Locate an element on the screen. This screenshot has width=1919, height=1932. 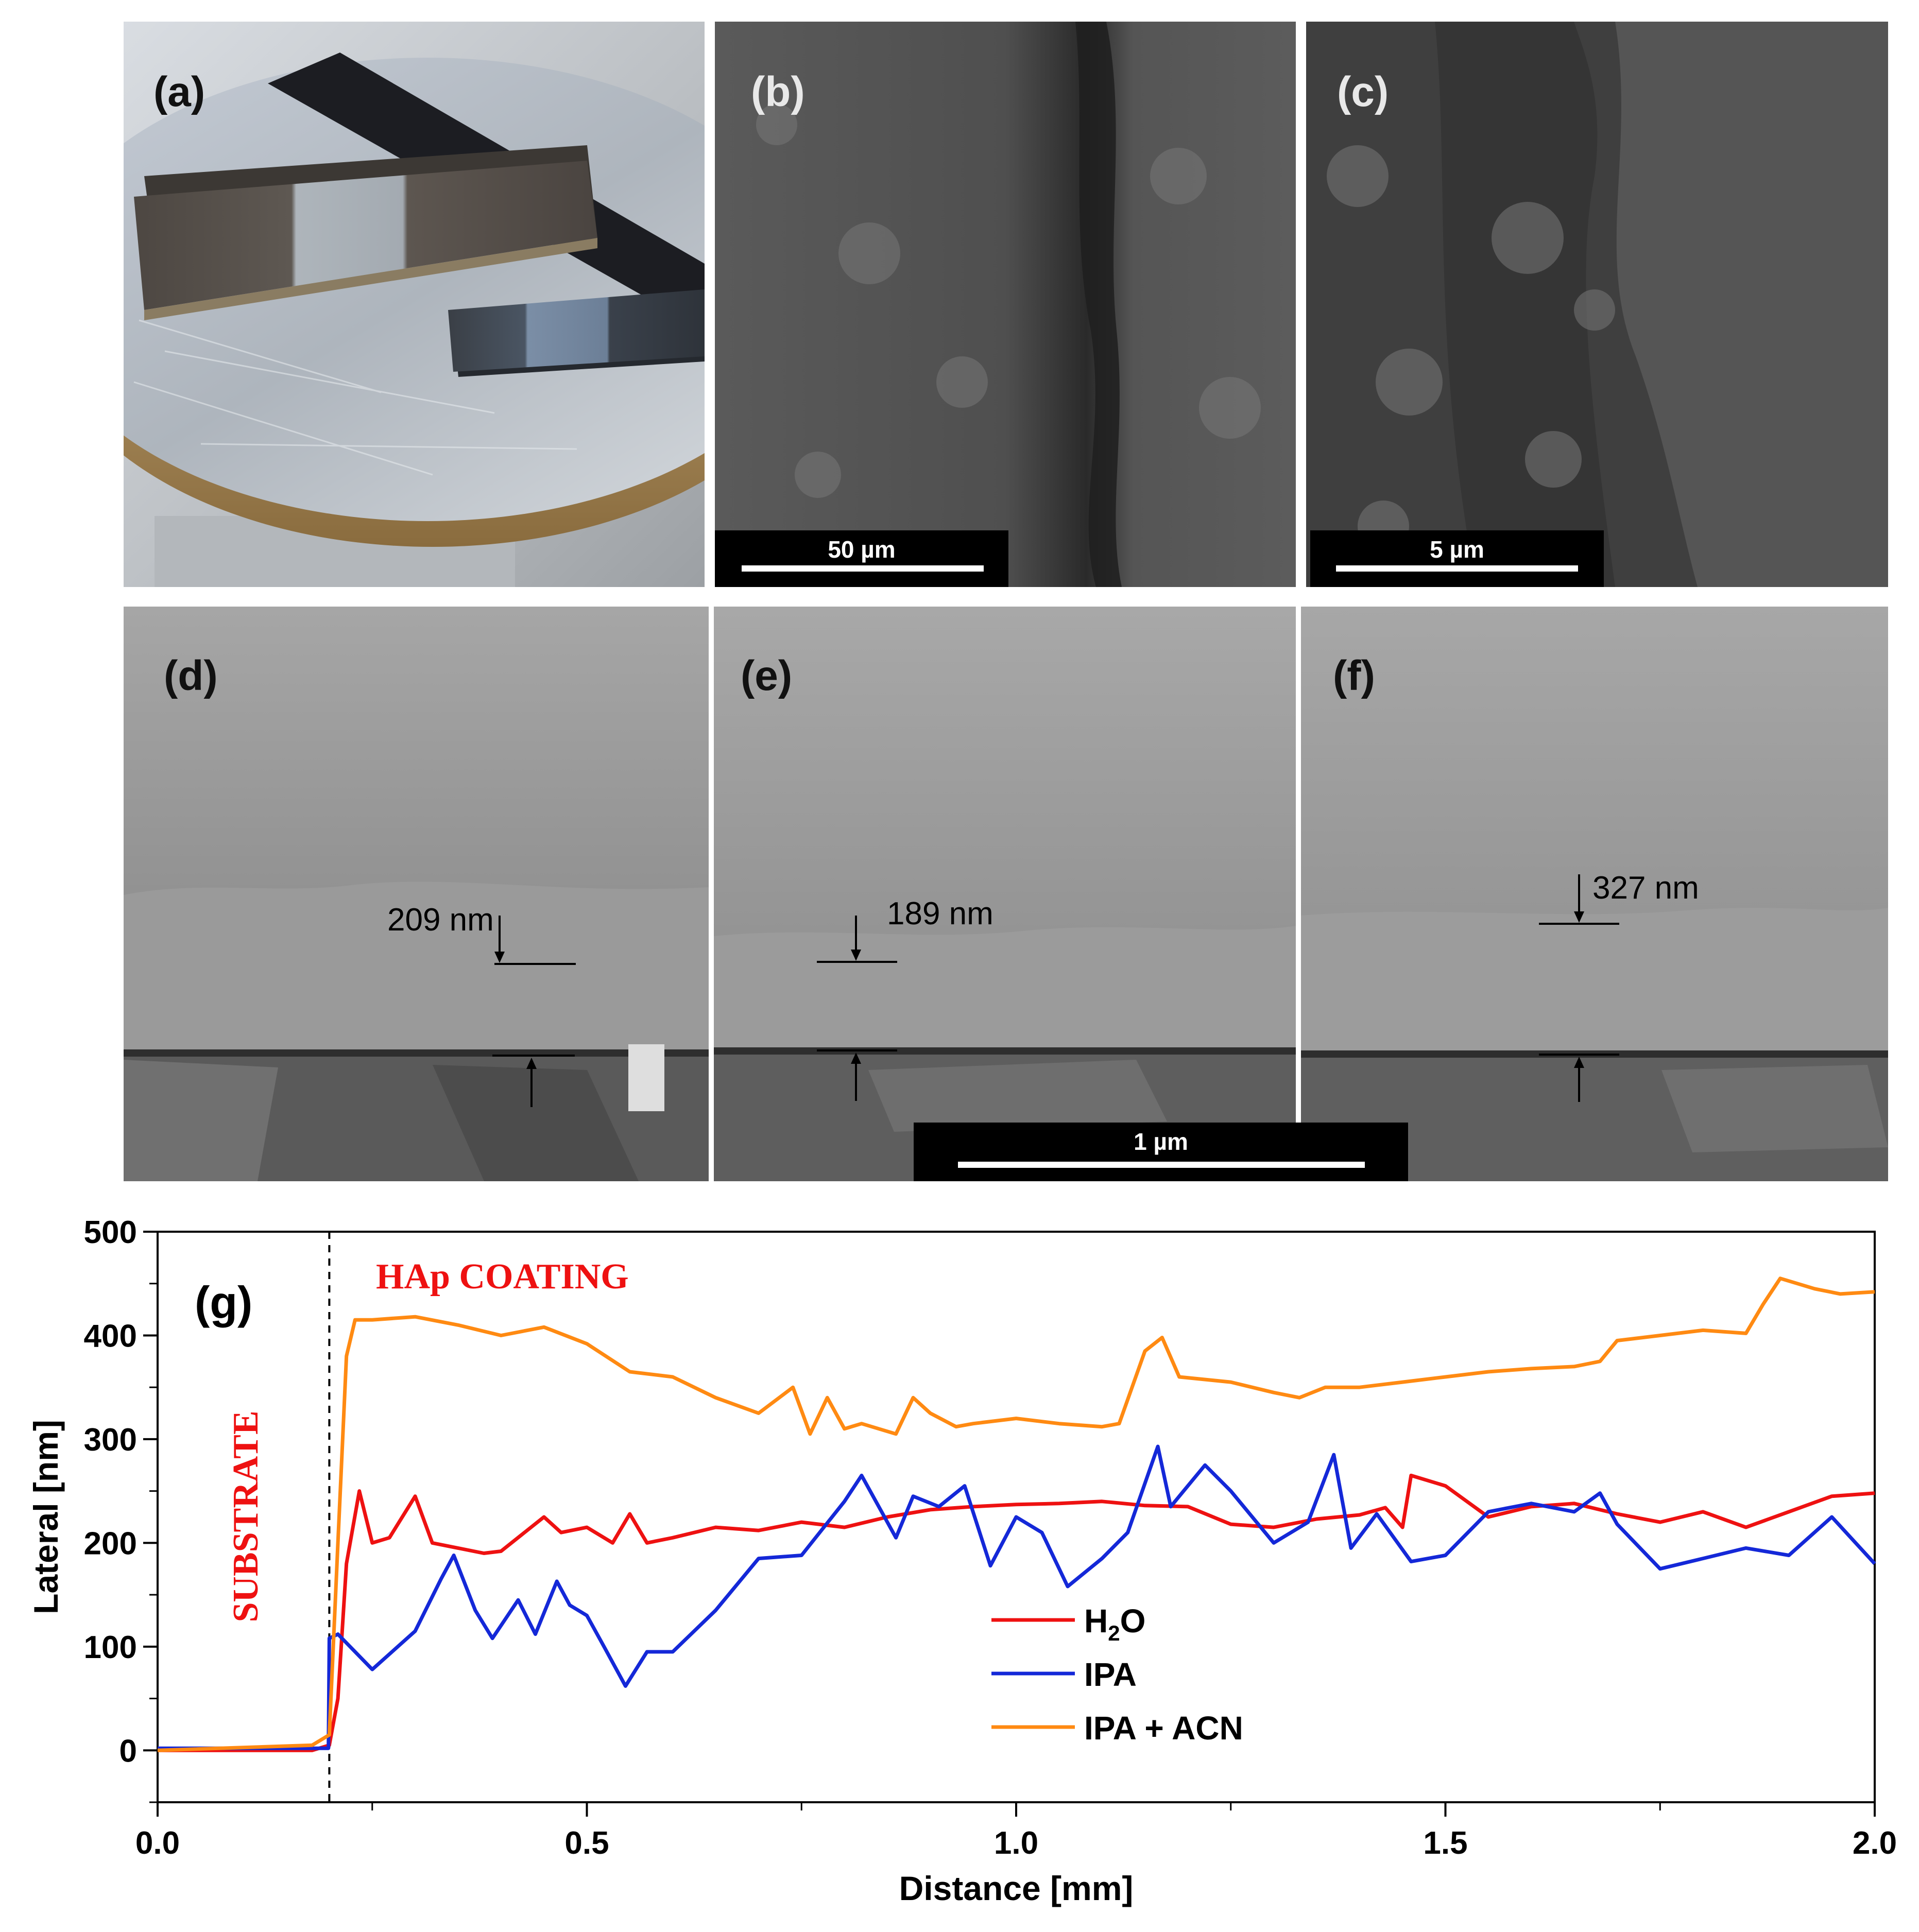
legend-label: H2O is located at coordinates (1114, 1624).